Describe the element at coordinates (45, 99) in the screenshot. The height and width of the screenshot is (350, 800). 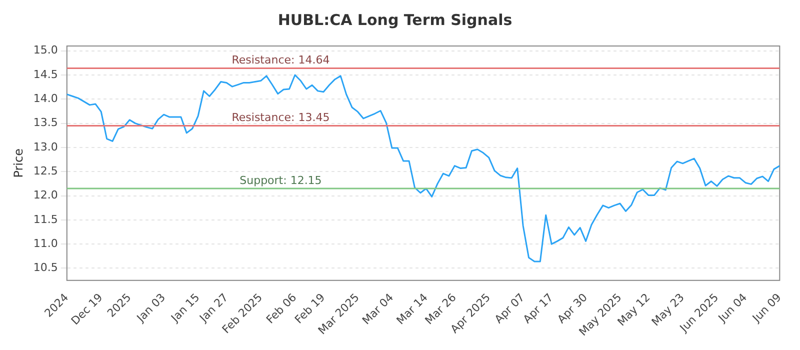
I see `y-tick-label: 14.0` at that location.